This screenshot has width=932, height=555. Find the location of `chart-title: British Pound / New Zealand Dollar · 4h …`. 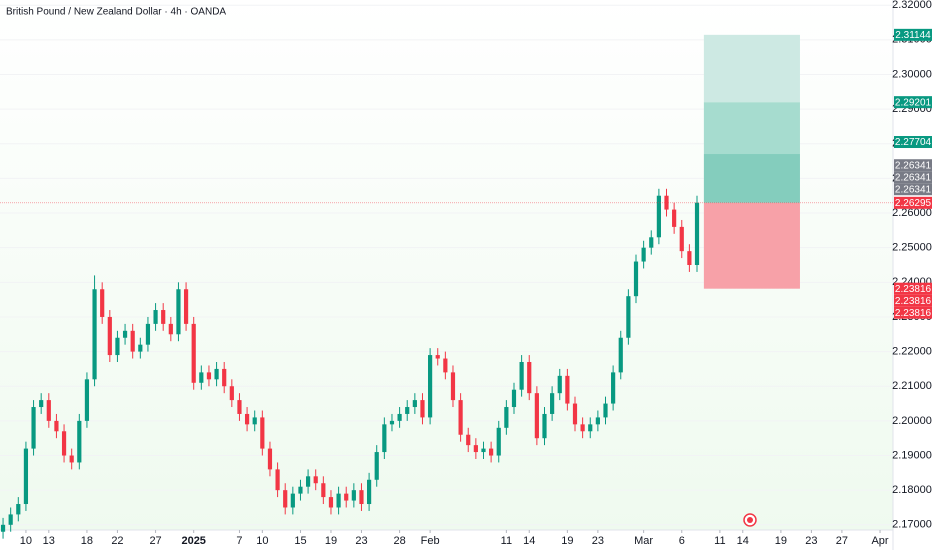

chart-title: British Pound / New Zealand Dollar · 4h … is located at coordinates (116, 12).